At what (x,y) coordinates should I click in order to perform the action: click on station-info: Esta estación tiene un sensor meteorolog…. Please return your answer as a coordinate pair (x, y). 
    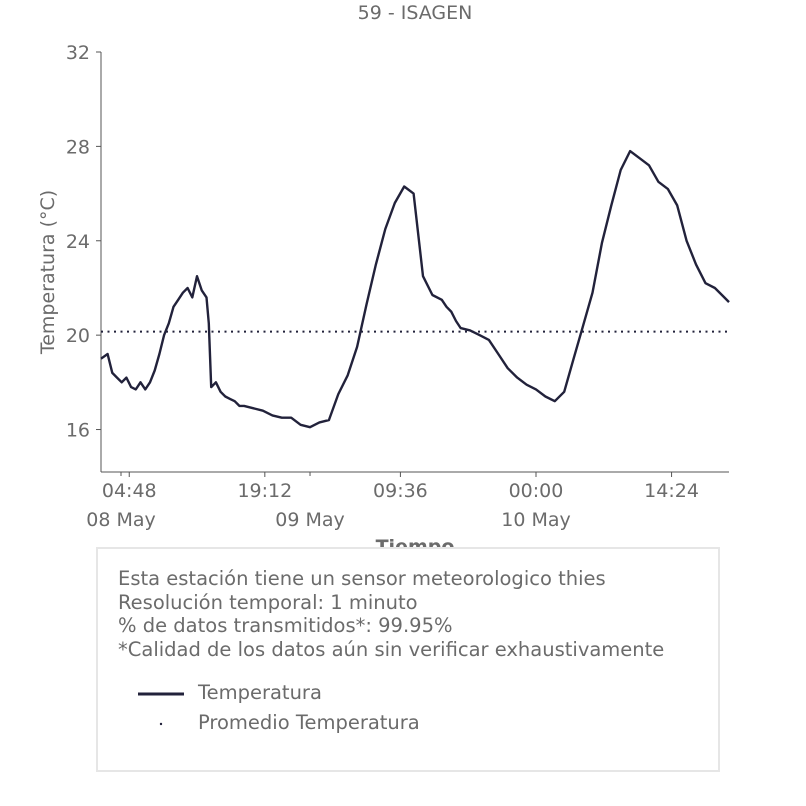
    Looking at the image, I should click on (391, 614).